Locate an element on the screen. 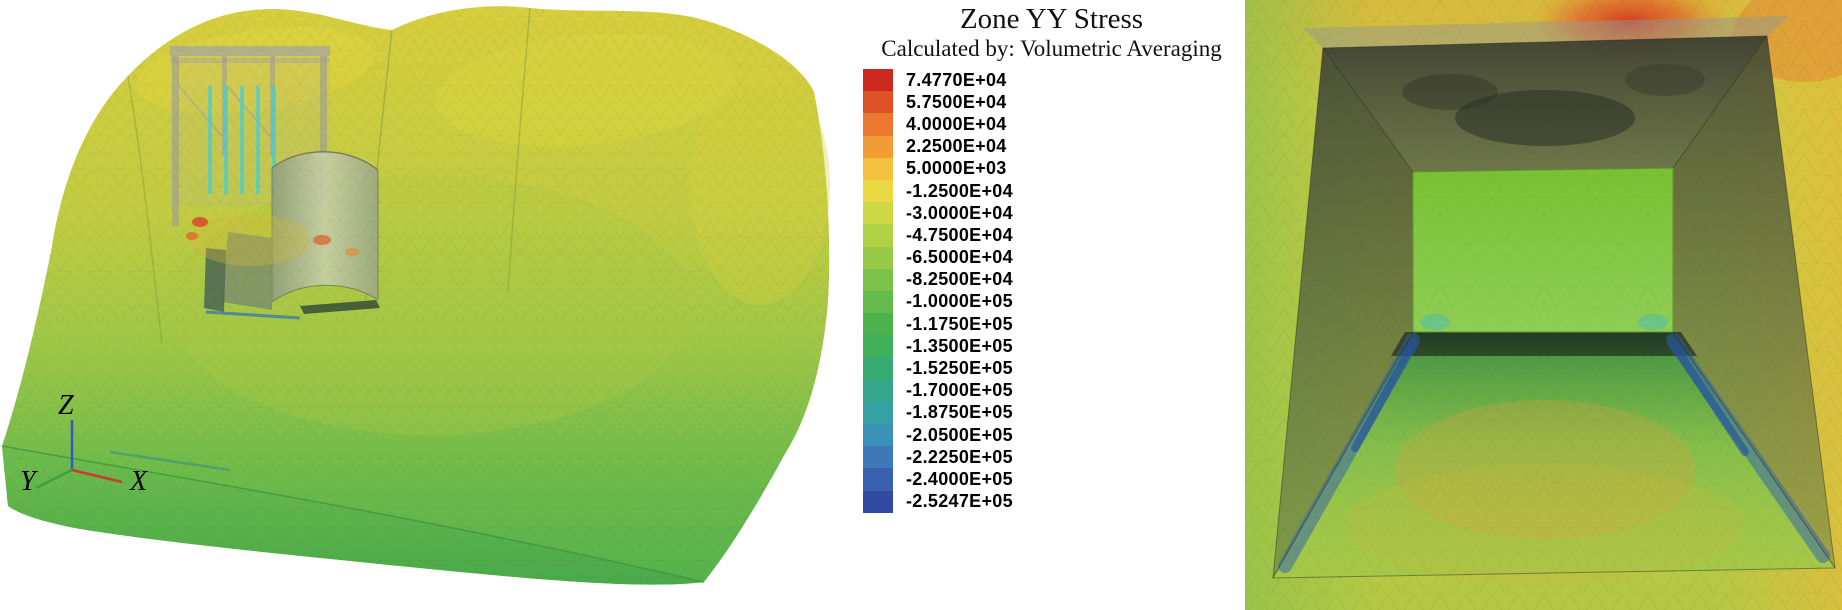  legend-value-label: -1.3500E+05 is located at coordinates (959, 345).